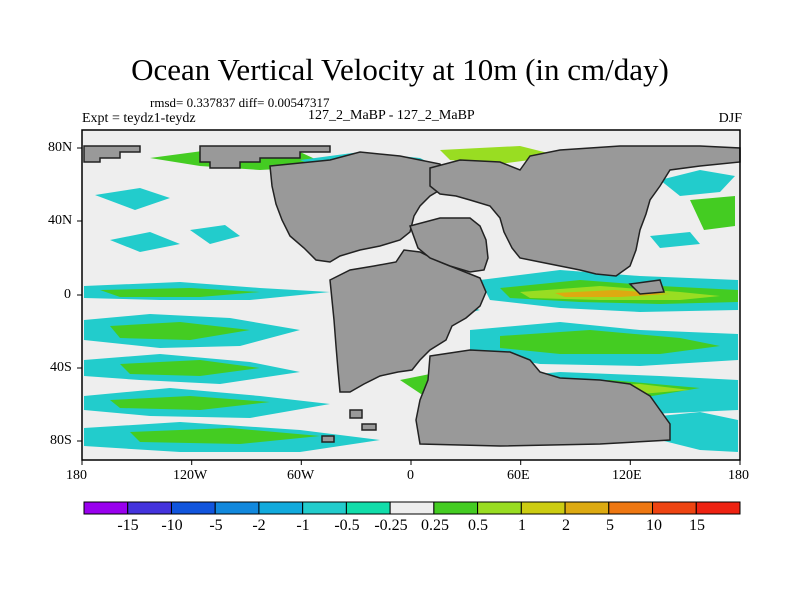 The width and height of the screenshot is (800, 600). Describe the element at coordinates (303, 525) in the screenshot. I see `colorbar-label: -1` at that location.